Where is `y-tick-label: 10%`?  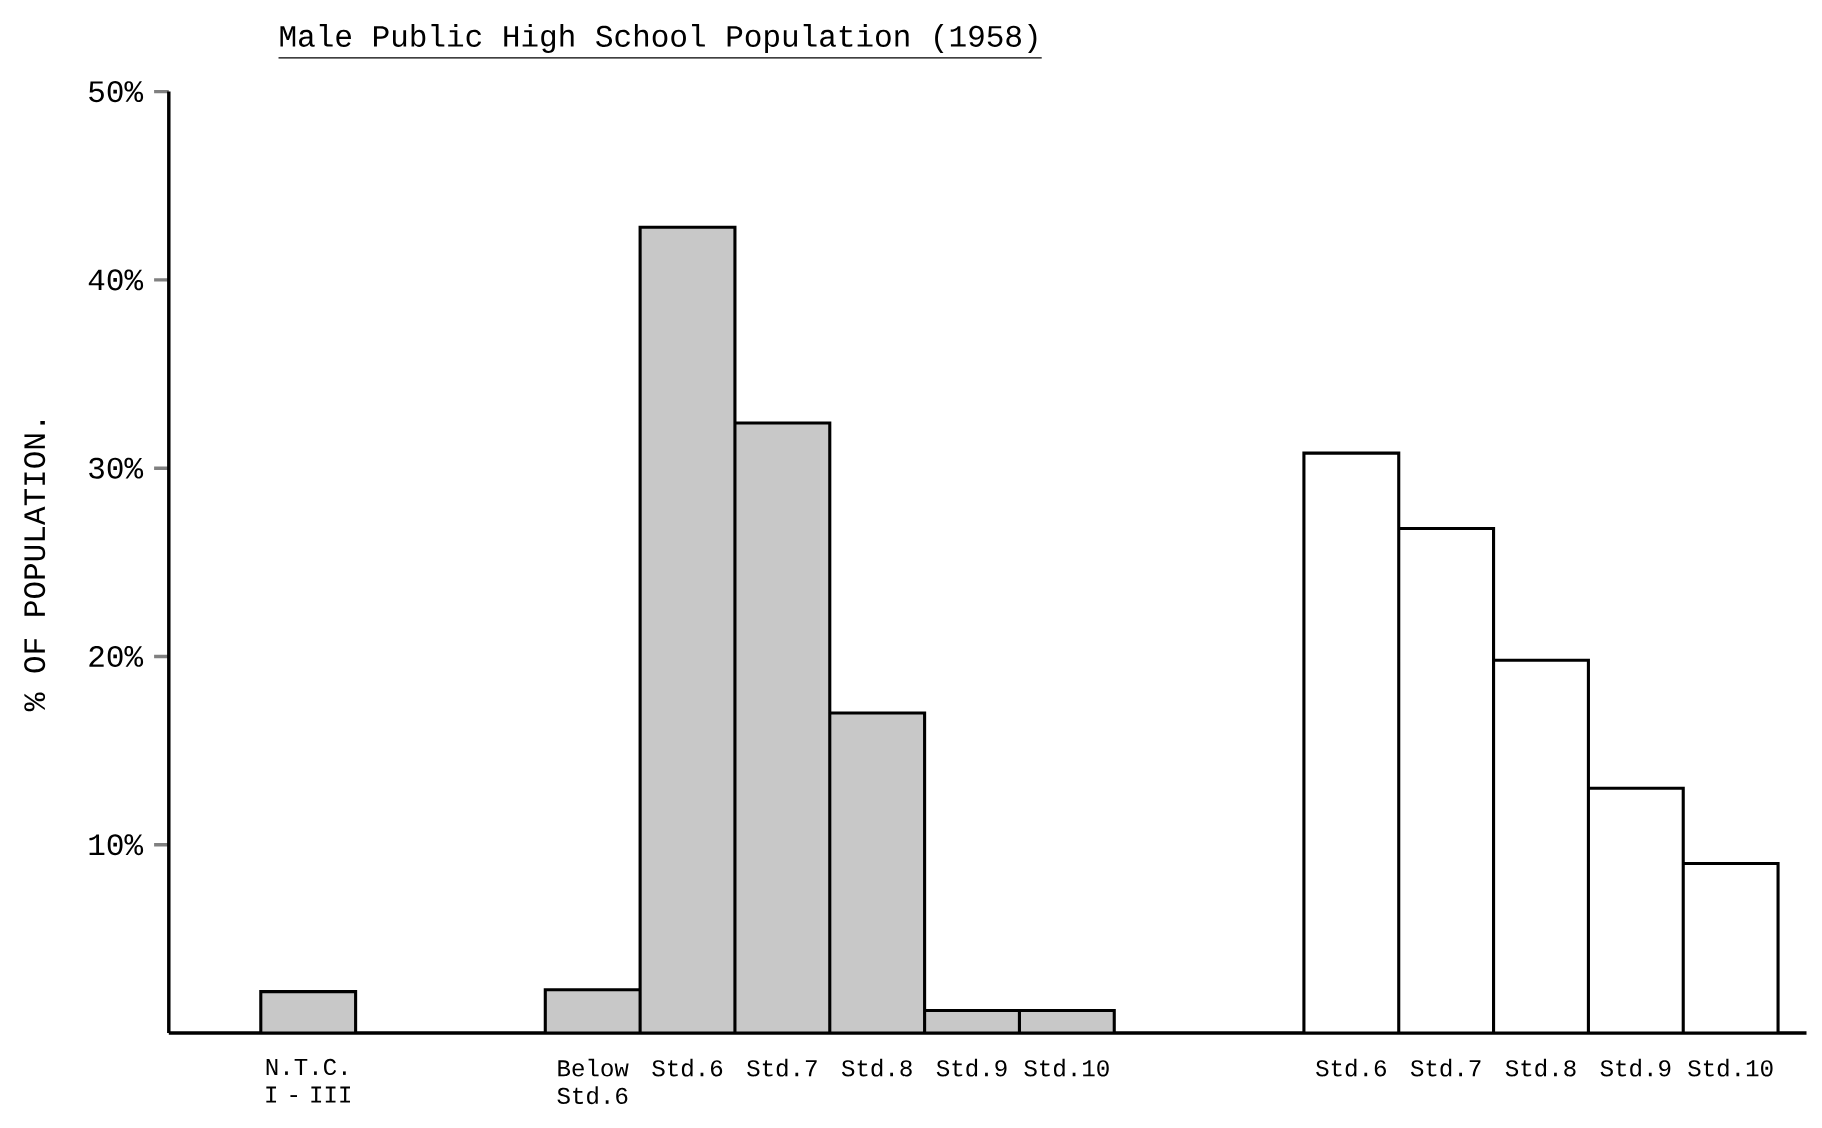
y-tick-label: 10% is located at coordinates (116, 845).